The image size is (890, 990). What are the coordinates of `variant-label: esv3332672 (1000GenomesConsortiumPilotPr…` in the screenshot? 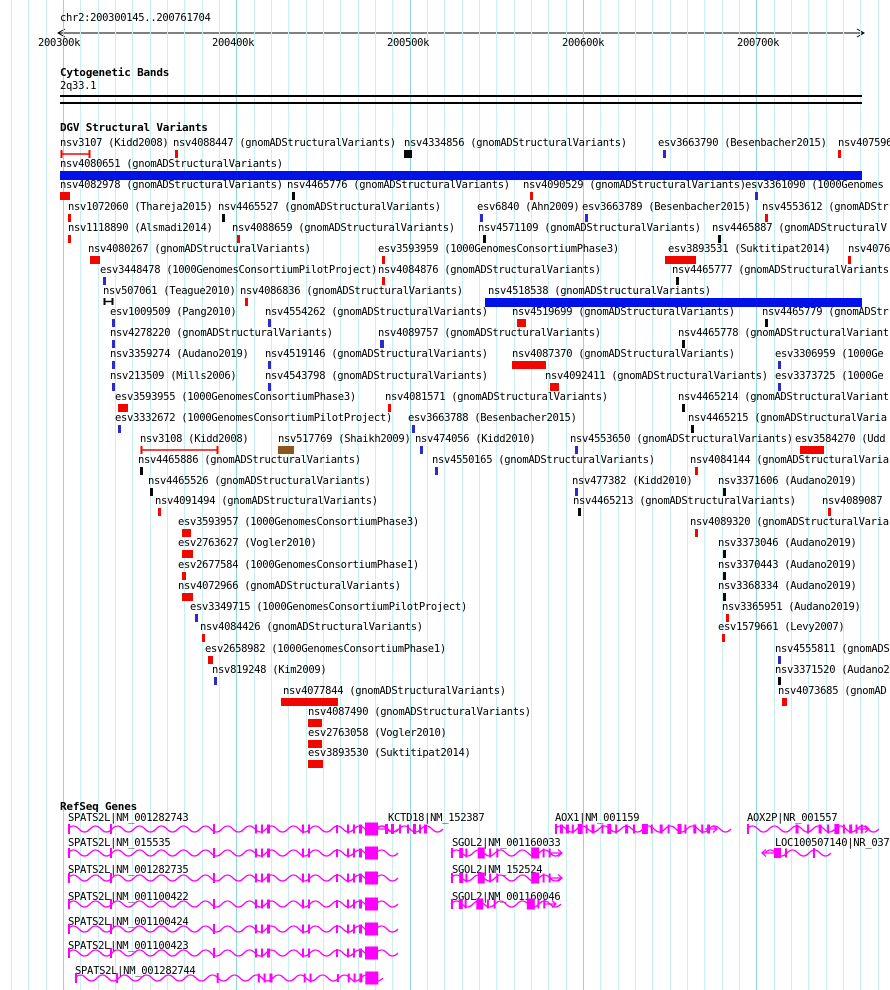 It's located at (253, 418).